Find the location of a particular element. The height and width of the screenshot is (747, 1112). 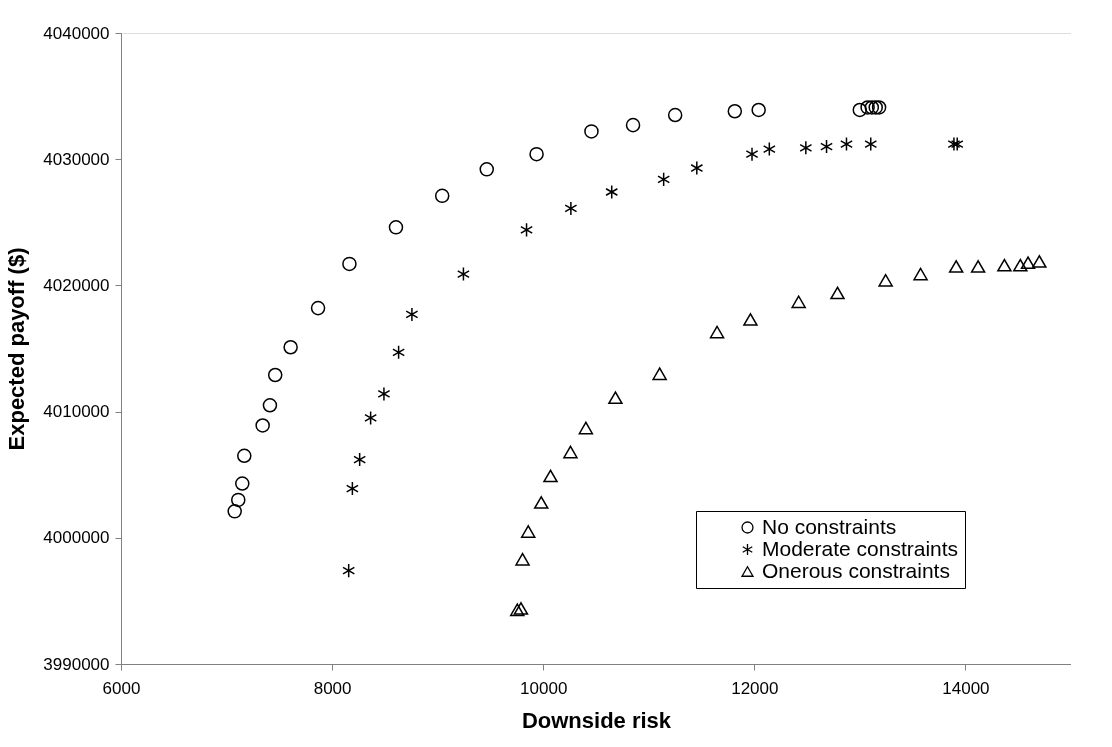

y-tick-label: 4020000 is located at coordinates (76, 285).